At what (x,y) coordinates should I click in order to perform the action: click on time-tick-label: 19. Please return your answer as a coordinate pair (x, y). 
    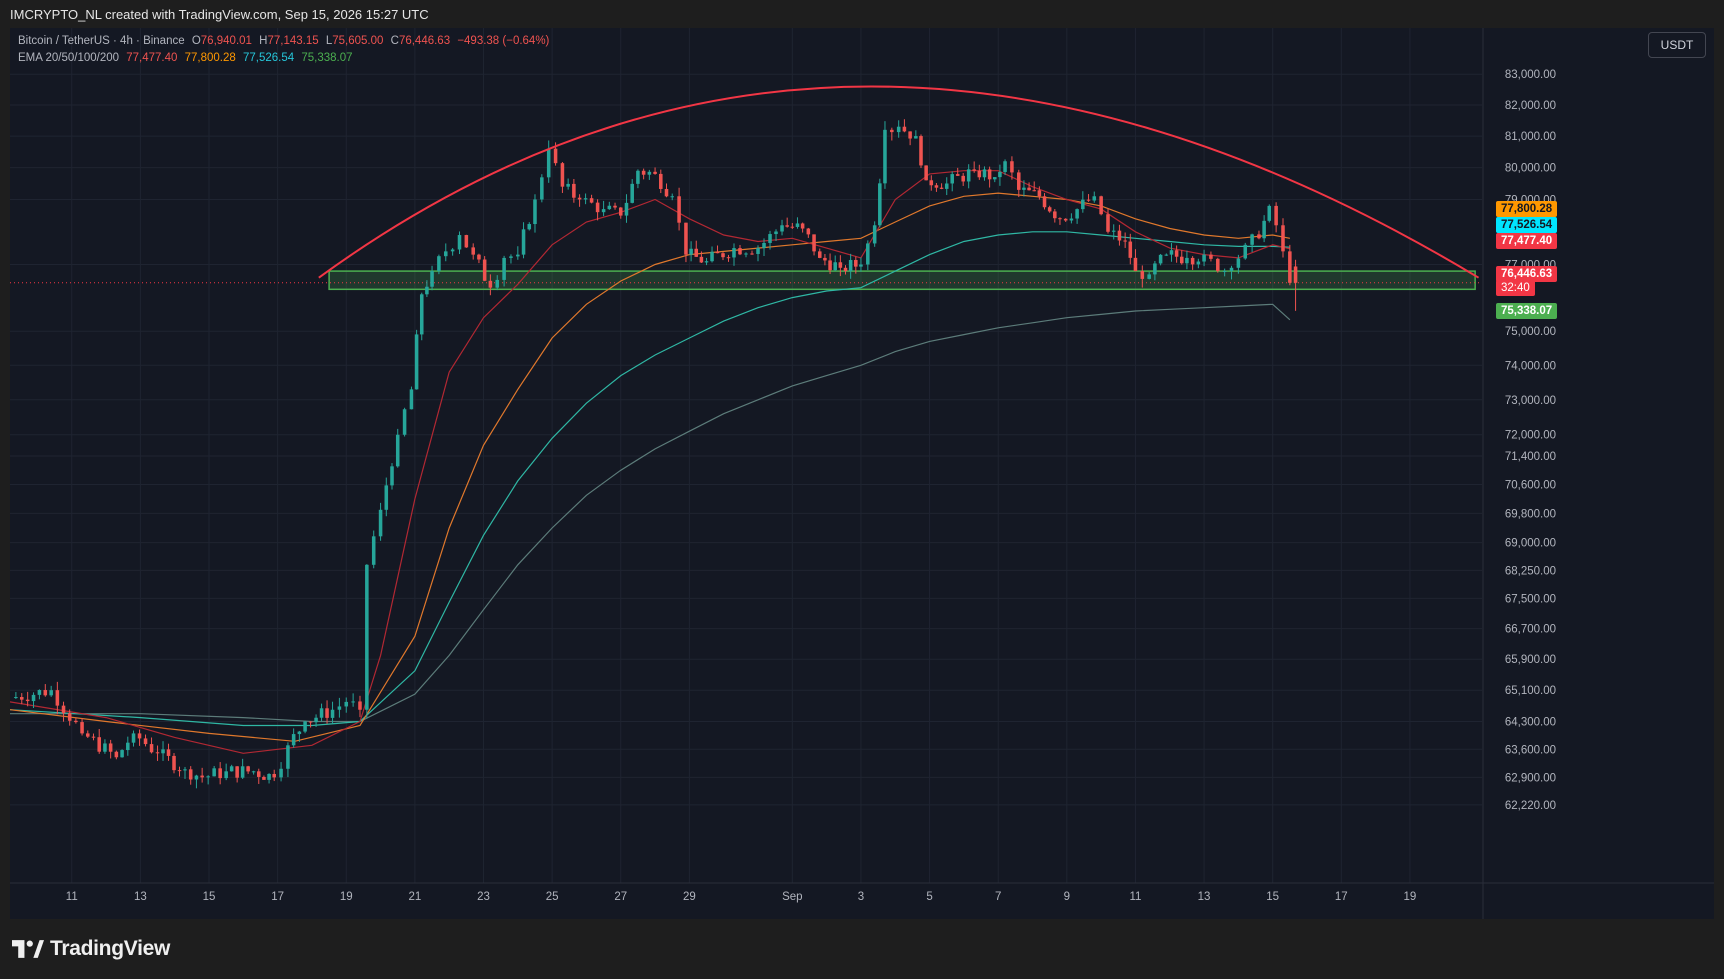
    Looking at the image, I should click on (346, 897).